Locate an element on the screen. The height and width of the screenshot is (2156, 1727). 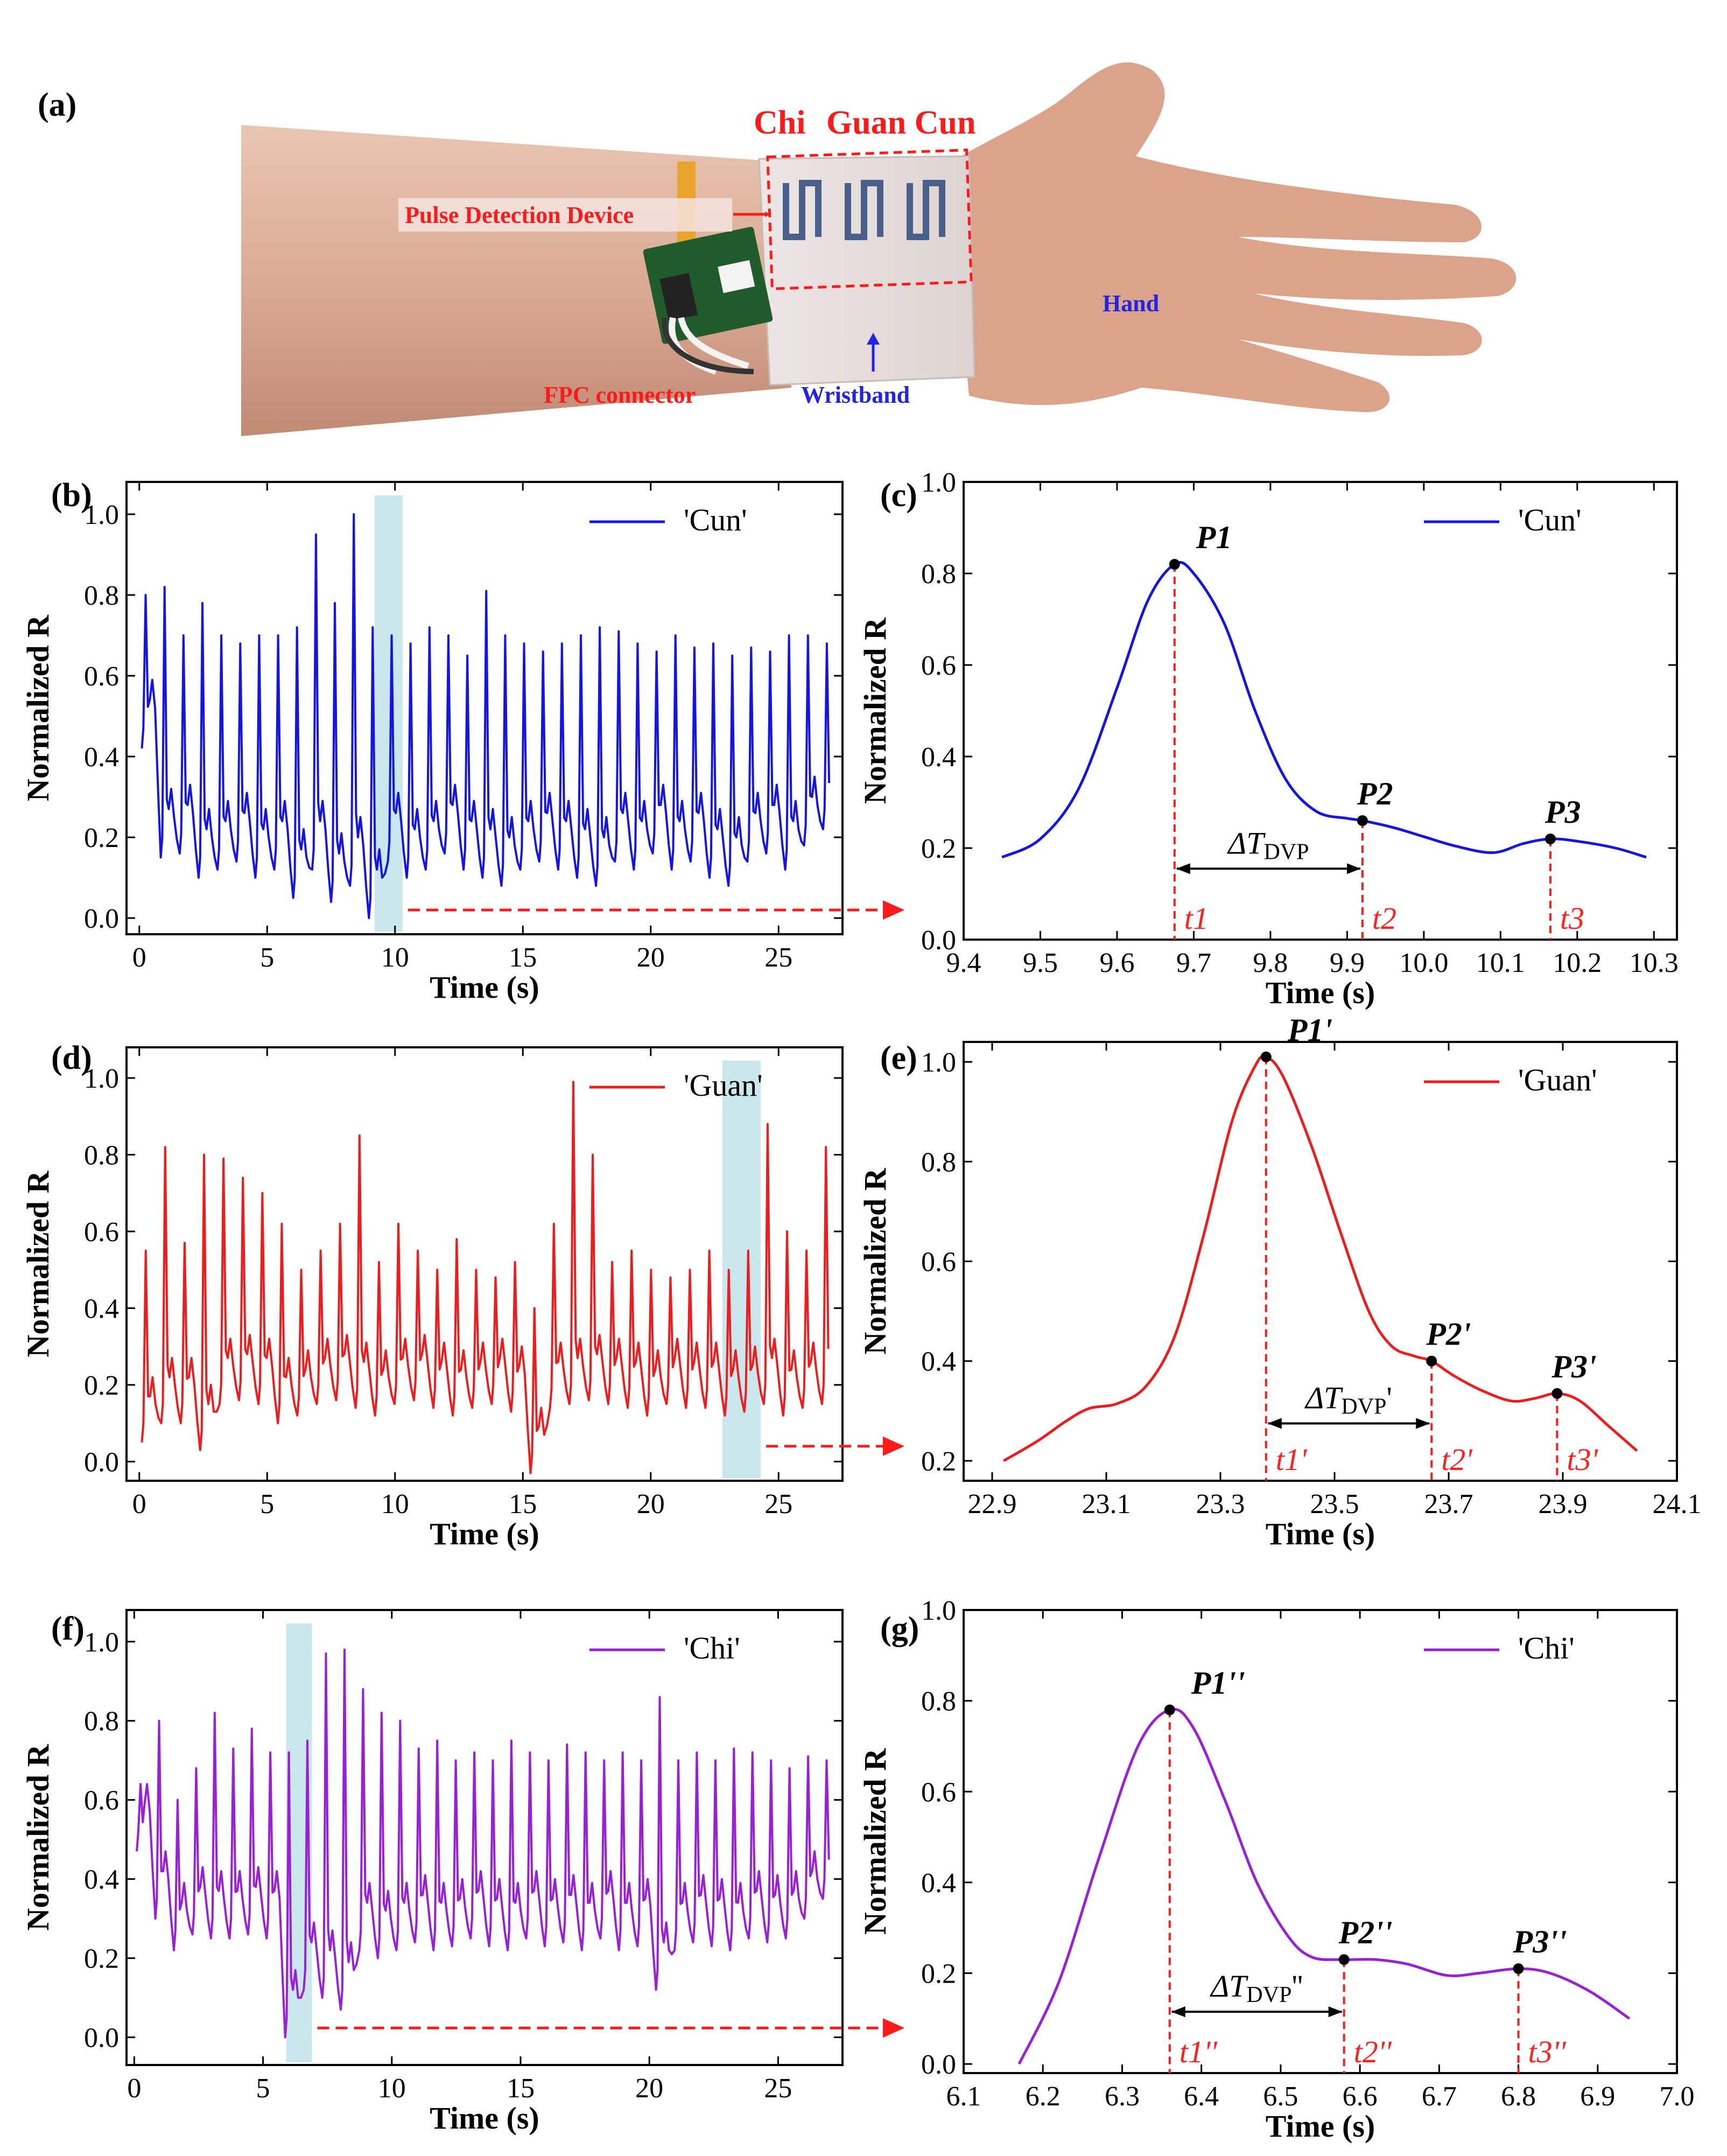
dvp-label: ΔTDVP is located at coordinates (1268, 844).